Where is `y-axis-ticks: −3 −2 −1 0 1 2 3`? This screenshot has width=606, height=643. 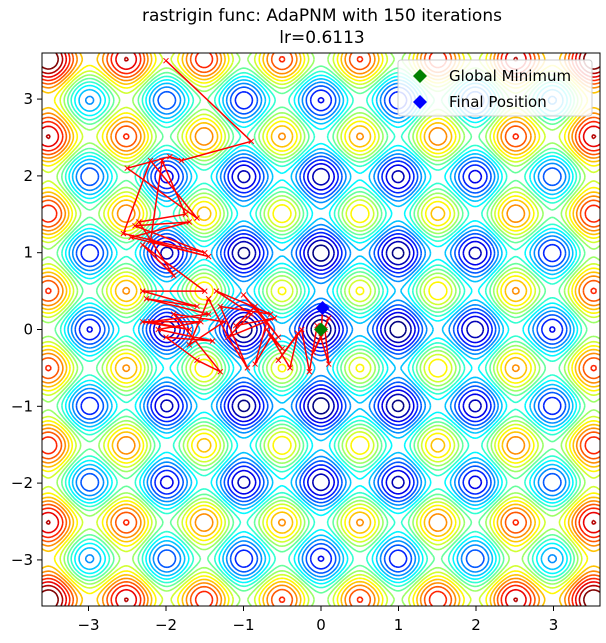 y-axis-ticks: −3 −2 −1 0 1 2 3 is located at coordinates (26, 329).